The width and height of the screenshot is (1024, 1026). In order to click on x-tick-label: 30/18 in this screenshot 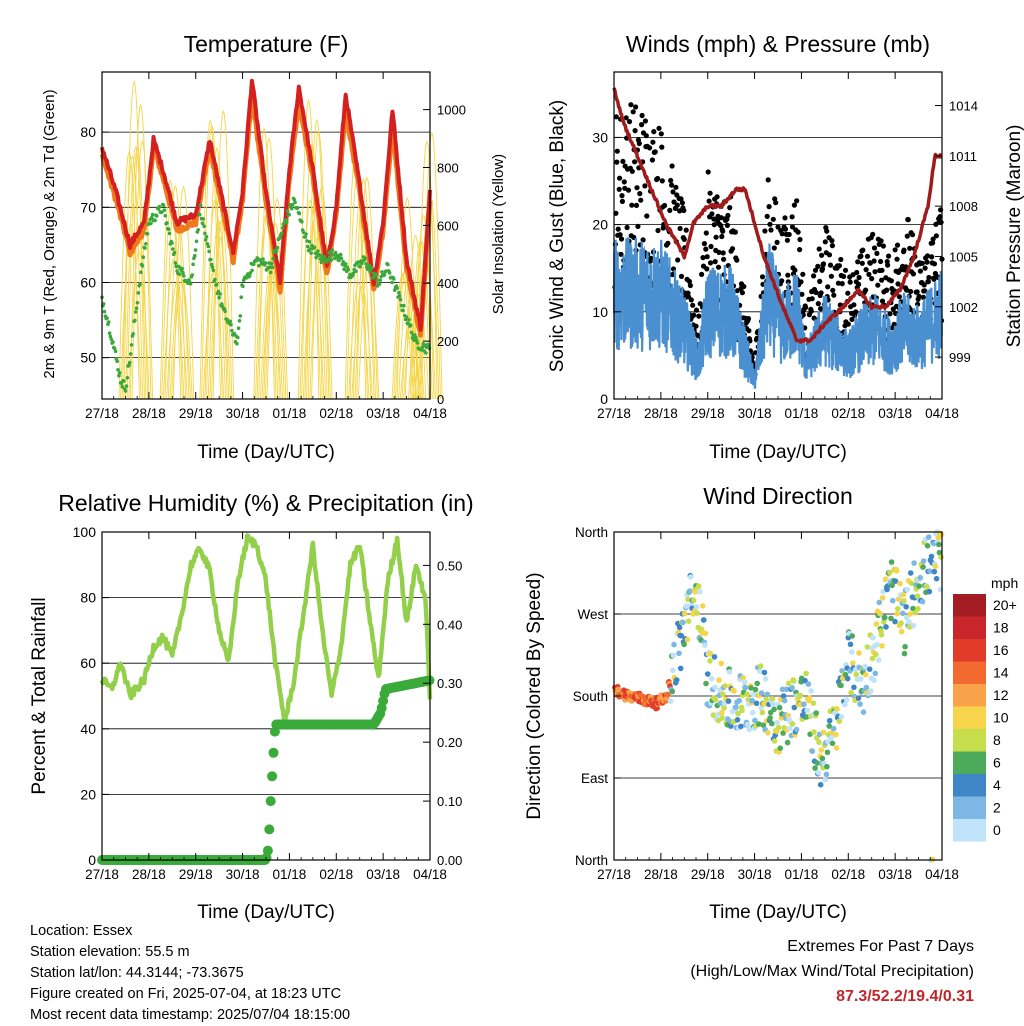, I will do `click(243, 413)`.